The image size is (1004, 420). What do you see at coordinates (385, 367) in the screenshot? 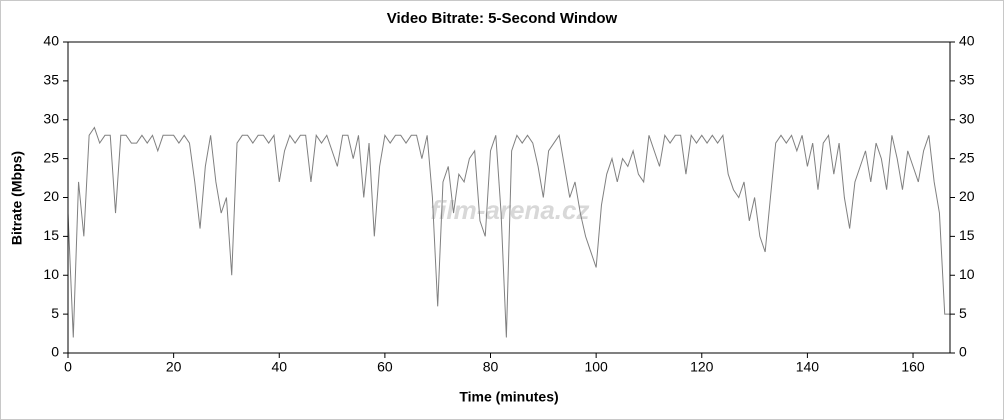
I see `x-tick-label: 60` at bounding box center [385, 367].